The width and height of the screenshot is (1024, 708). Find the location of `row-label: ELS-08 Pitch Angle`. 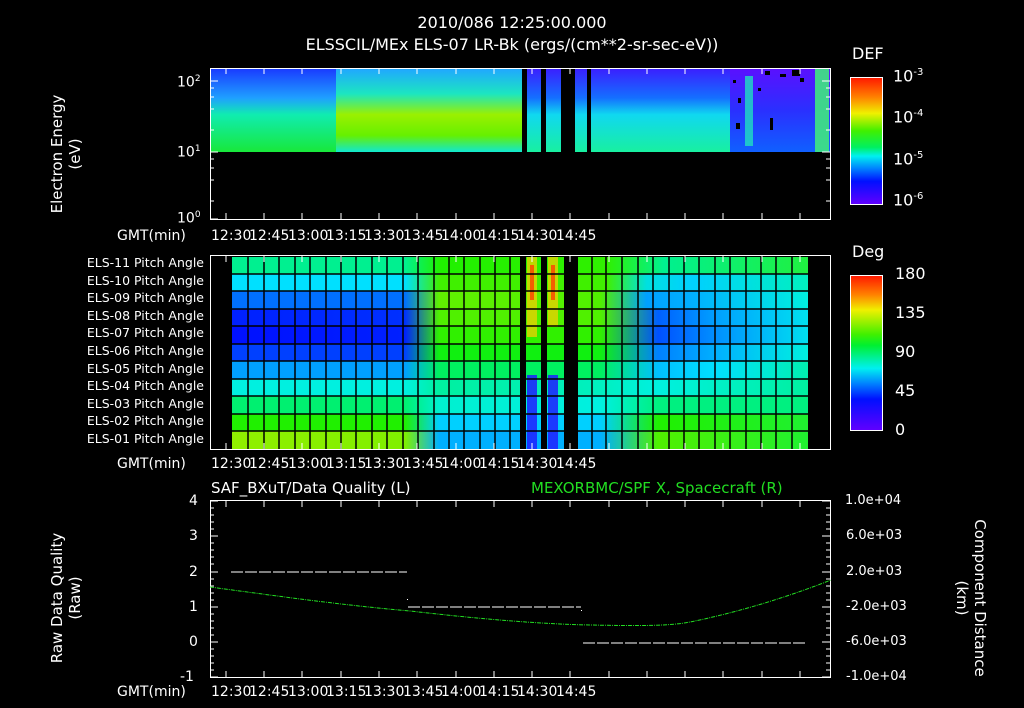

row-label: ELS-08 Pitch Angle is located at coordinates (145, 315).